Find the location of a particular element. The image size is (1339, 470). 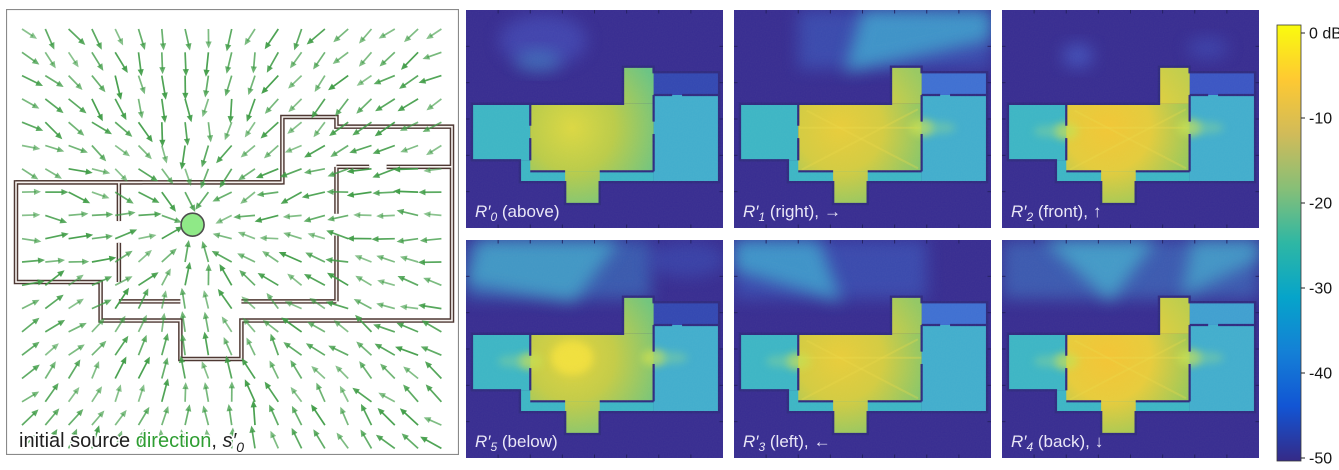

source-marker is located at coordinates (192, 224).